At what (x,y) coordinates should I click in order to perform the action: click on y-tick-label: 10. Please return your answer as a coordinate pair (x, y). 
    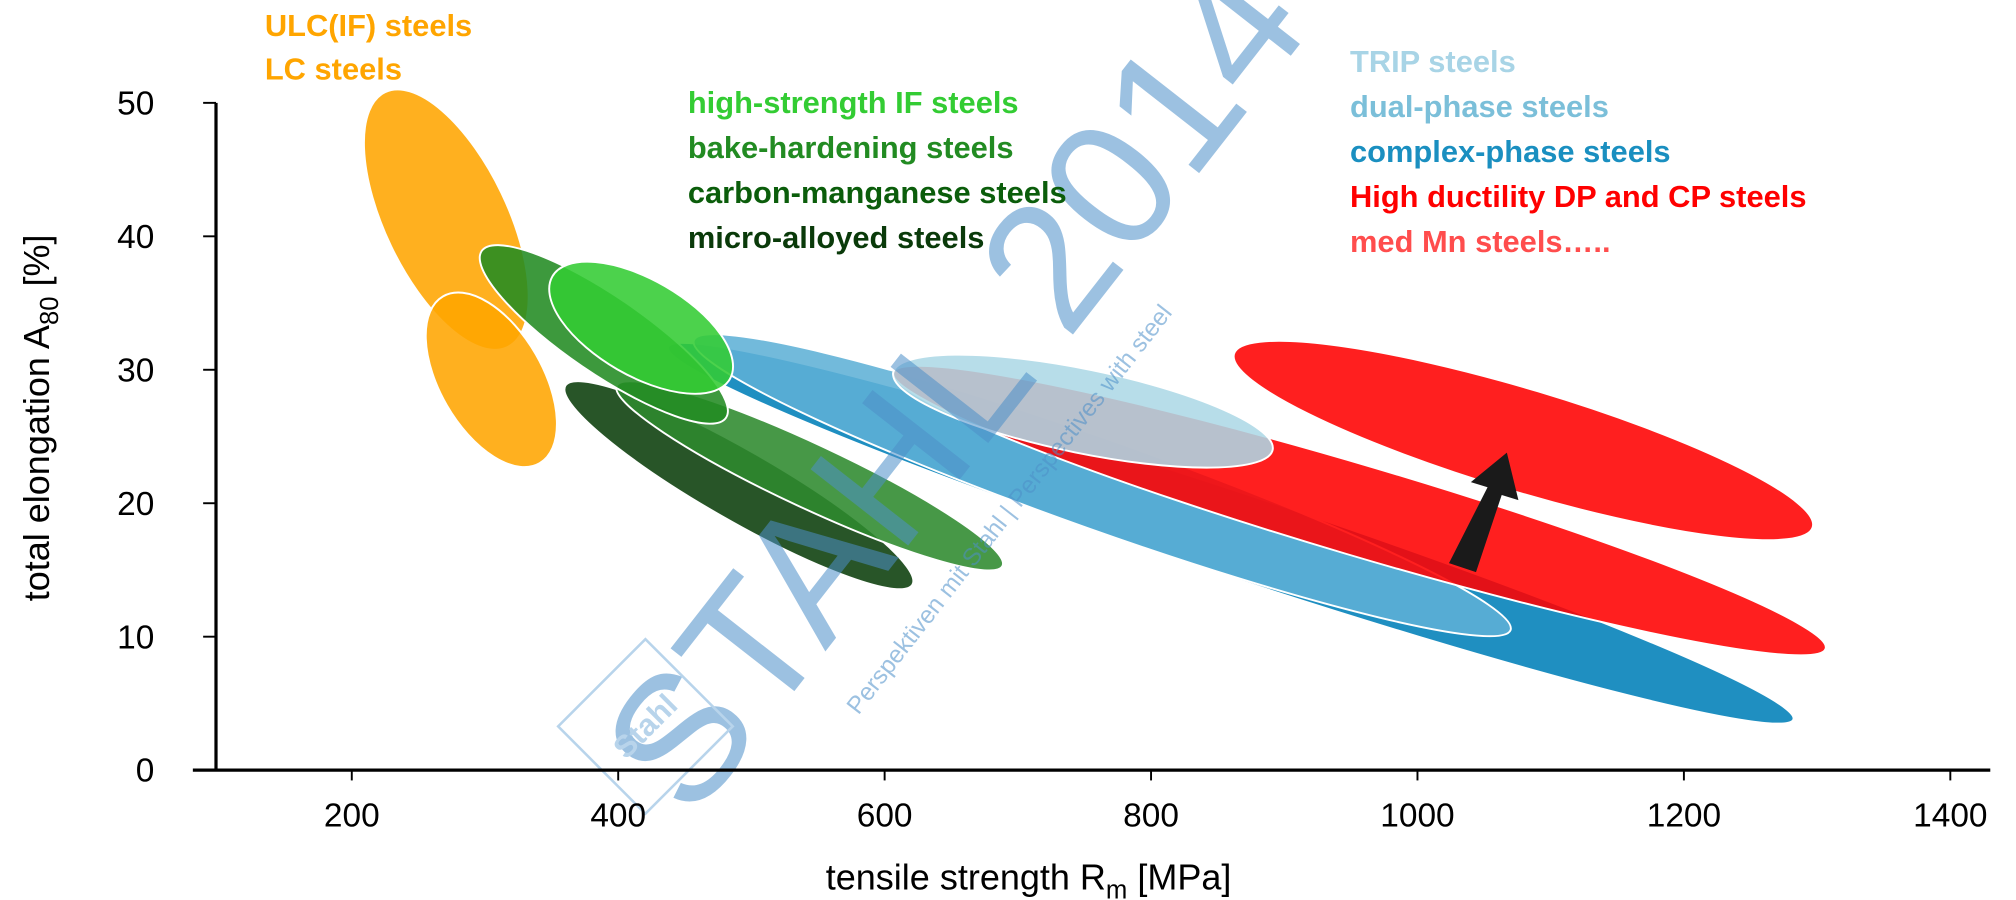
    Looking at the image, I should click on (135, 637).